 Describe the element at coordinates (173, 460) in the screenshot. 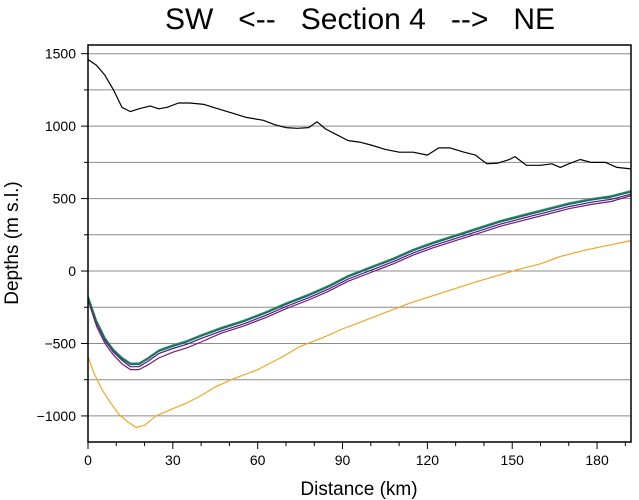

I see `x-tick-label: 30` at that location.